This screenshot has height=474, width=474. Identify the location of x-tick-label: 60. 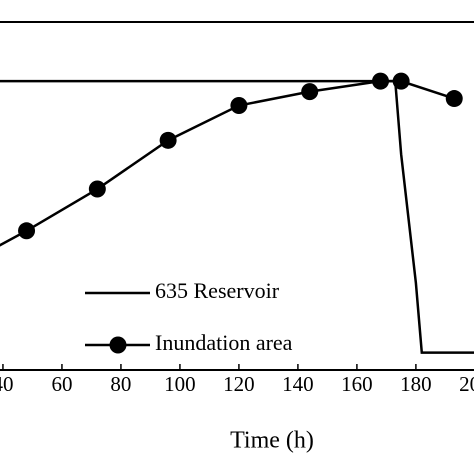
(61, 384).